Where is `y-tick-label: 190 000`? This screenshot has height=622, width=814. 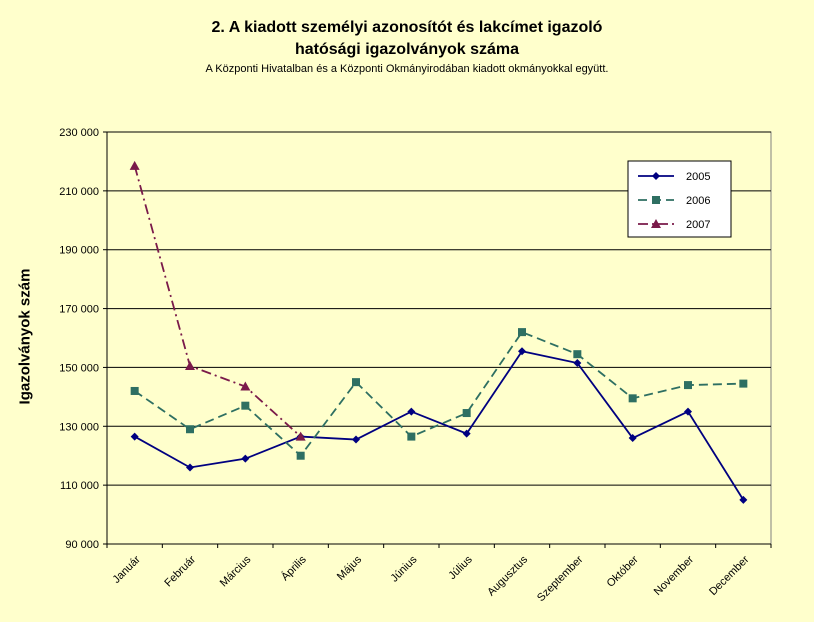
y-tick-label: 190 000 is located at coordinates (79, 251).